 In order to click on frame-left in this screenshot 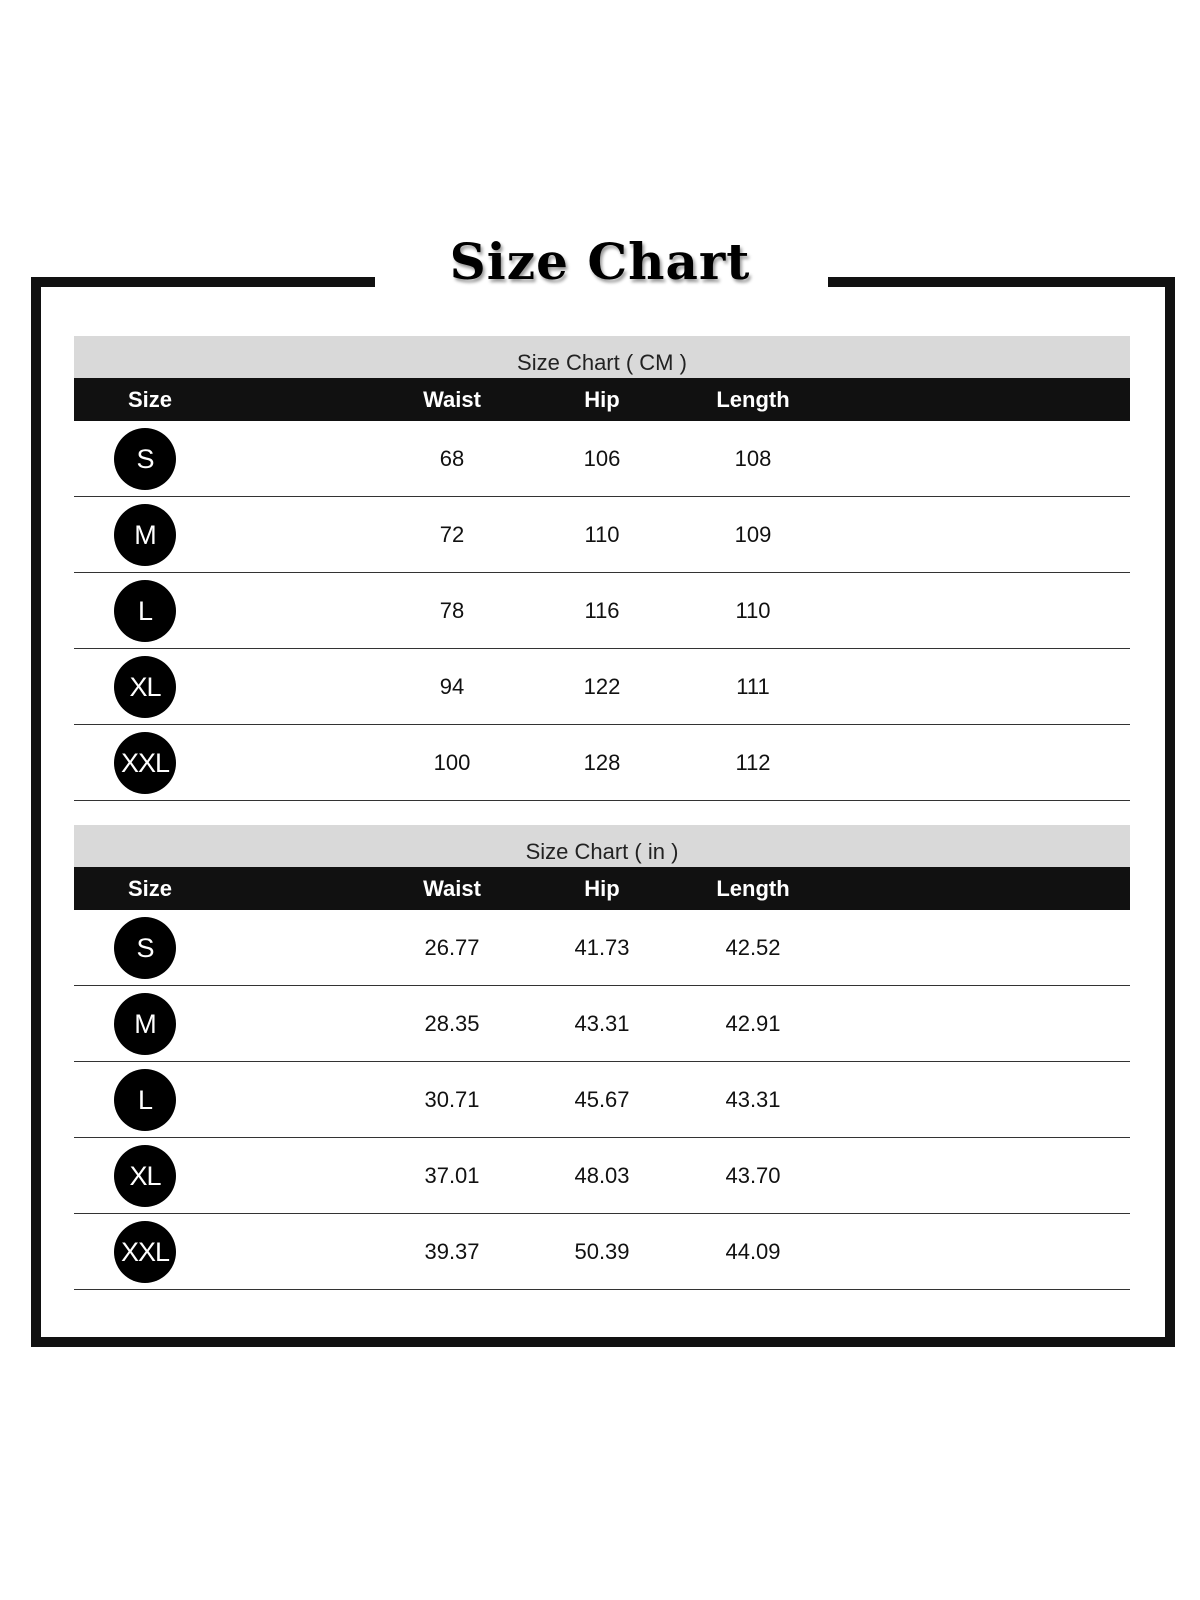, I will do `click(36, 812)`.